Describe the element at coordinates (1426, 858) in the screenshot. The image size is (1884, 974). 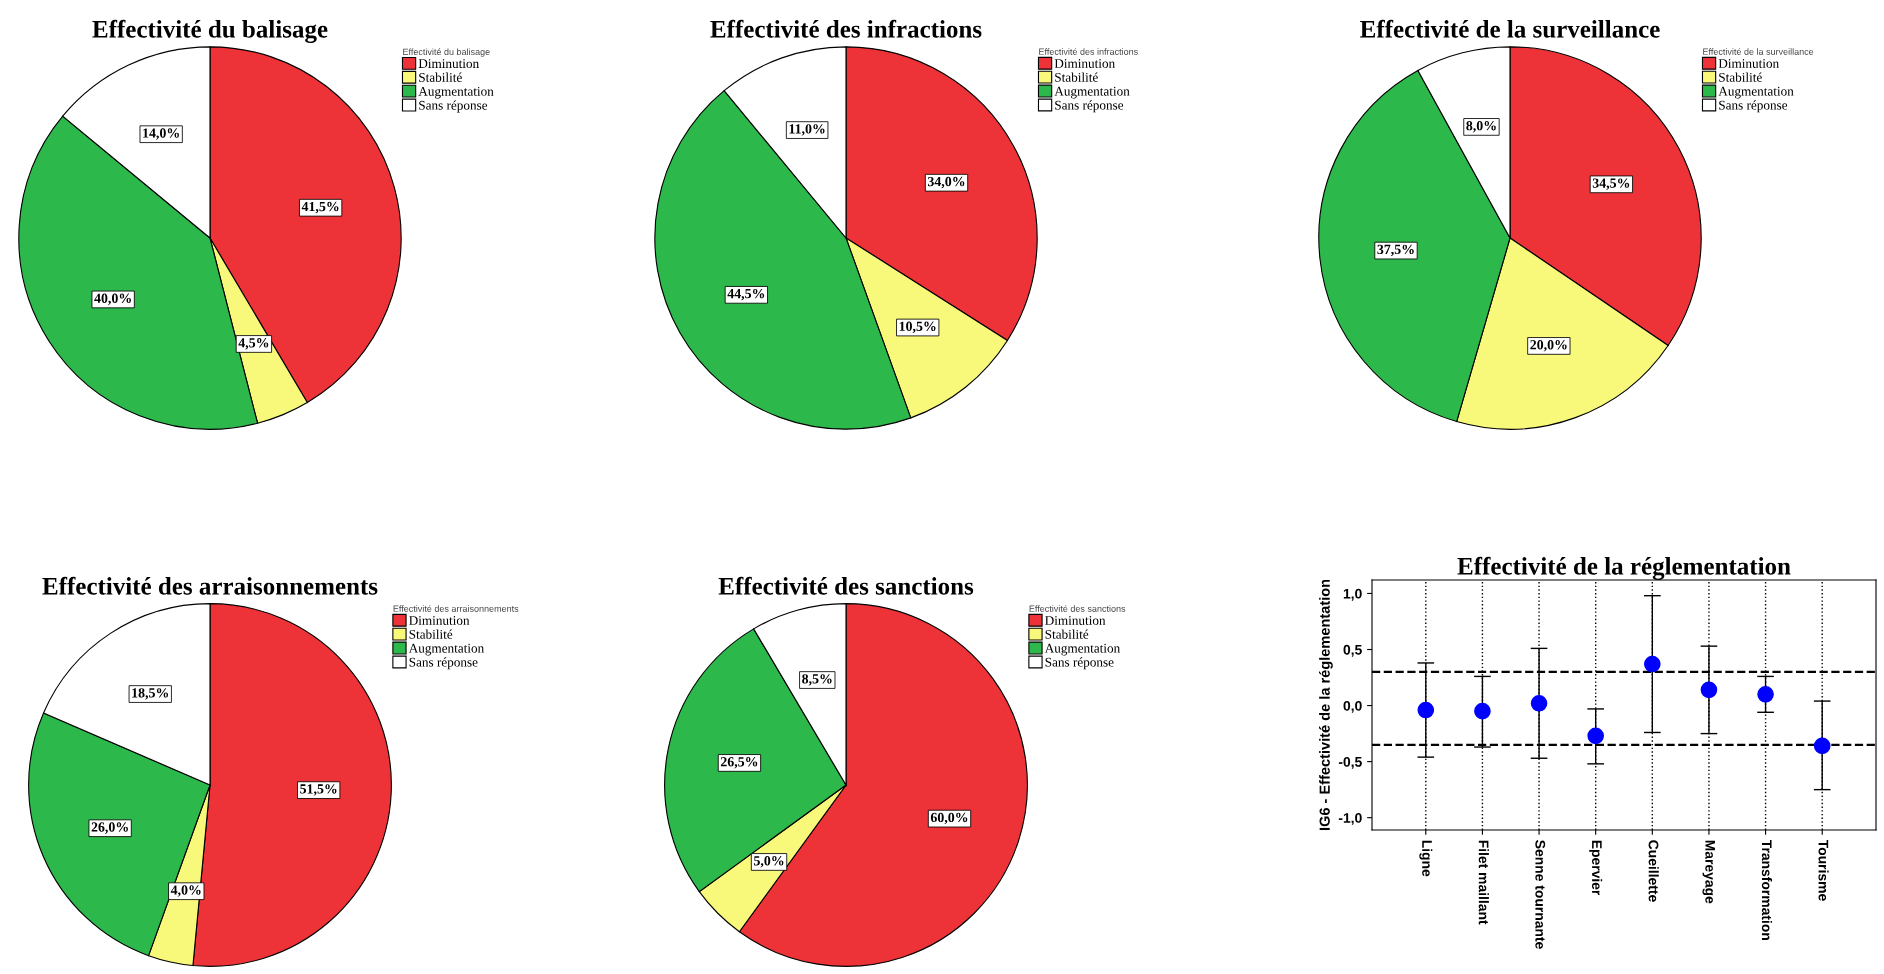
I see `x-tick-label: Ligne` at that location.